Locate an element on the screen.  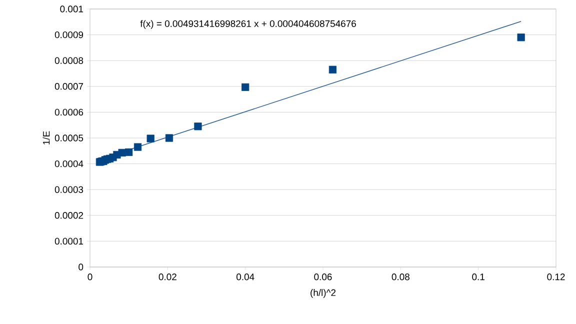
annotation: f(x) = 0.004931416998261 x + 0.000404608754676 is located at coordinates (248, 24).